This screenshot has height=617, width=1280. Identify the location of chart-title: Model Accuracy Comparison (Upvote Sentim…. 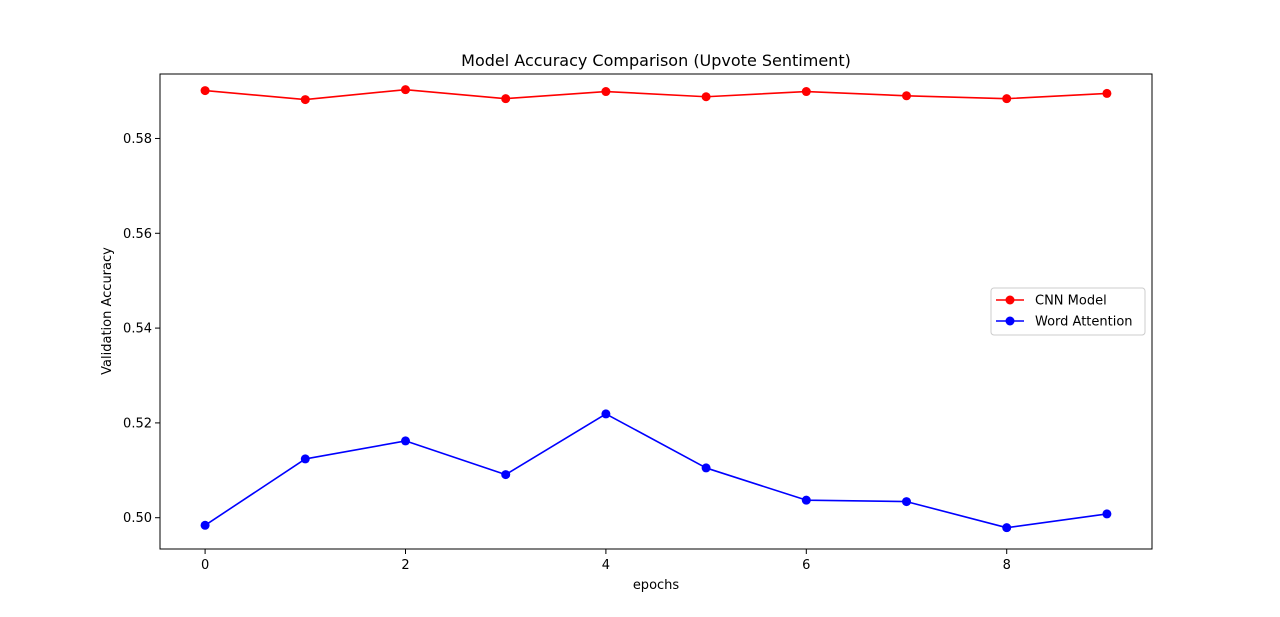
(656, 60).